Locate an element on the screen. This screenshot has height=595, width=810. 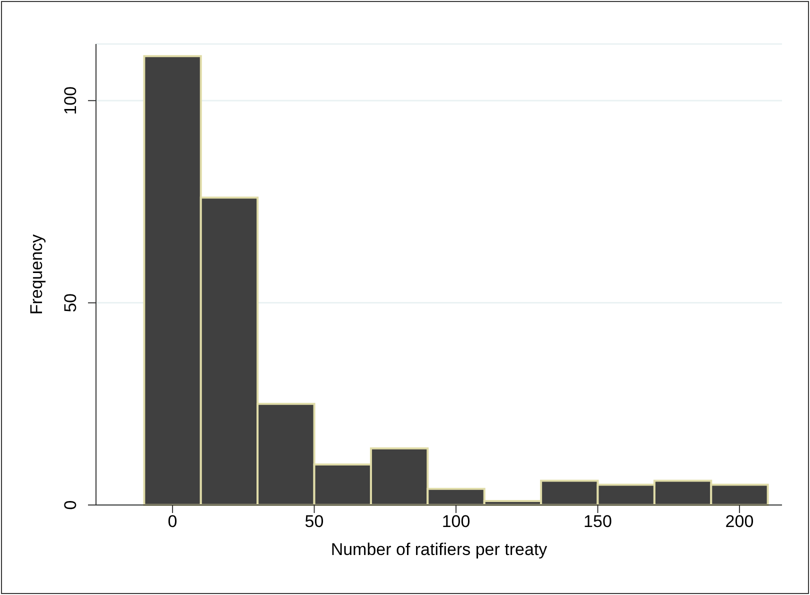
y-tick-label: 50 is located at coordinates (70, 302).